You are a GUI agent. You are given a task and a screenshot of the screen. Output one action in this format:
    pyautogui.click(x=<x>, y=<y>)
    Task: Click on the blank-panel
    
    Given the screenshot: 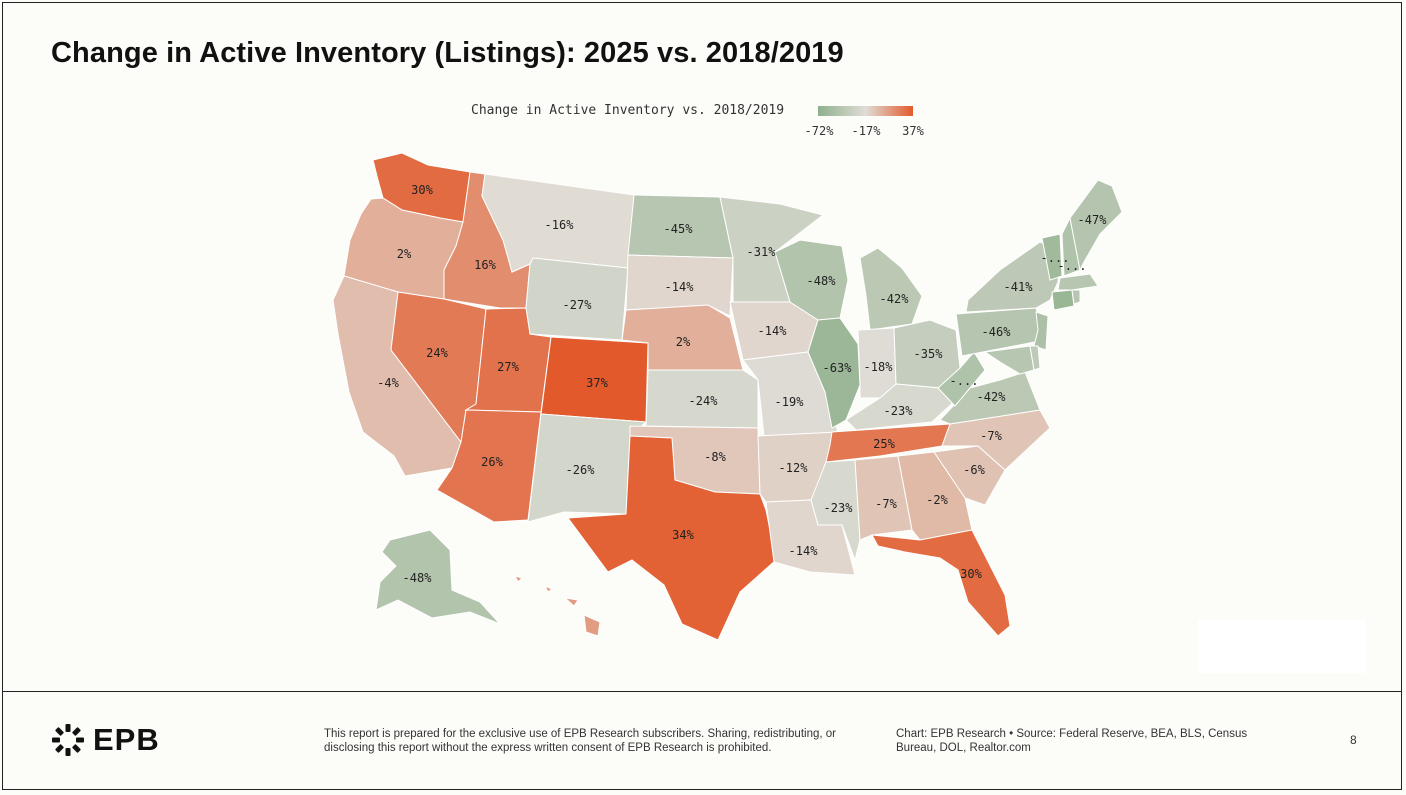 What is the action you would take?
    pyautogui.click(x=1282, y=646)
    